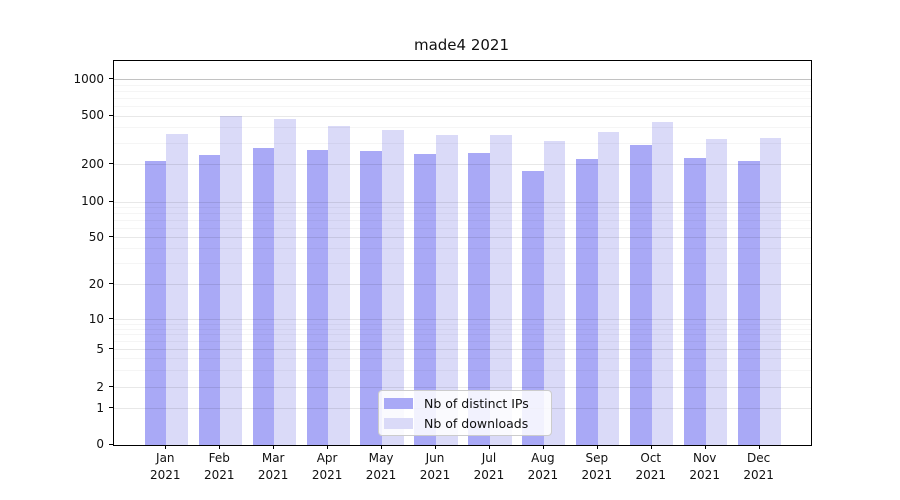 The height and width of the screenshot is (500, 900). What do you see at coordinates (96, 236) in the screenshot?
I see `y-tick-label-50: 50` at bounding box center [96, 236].